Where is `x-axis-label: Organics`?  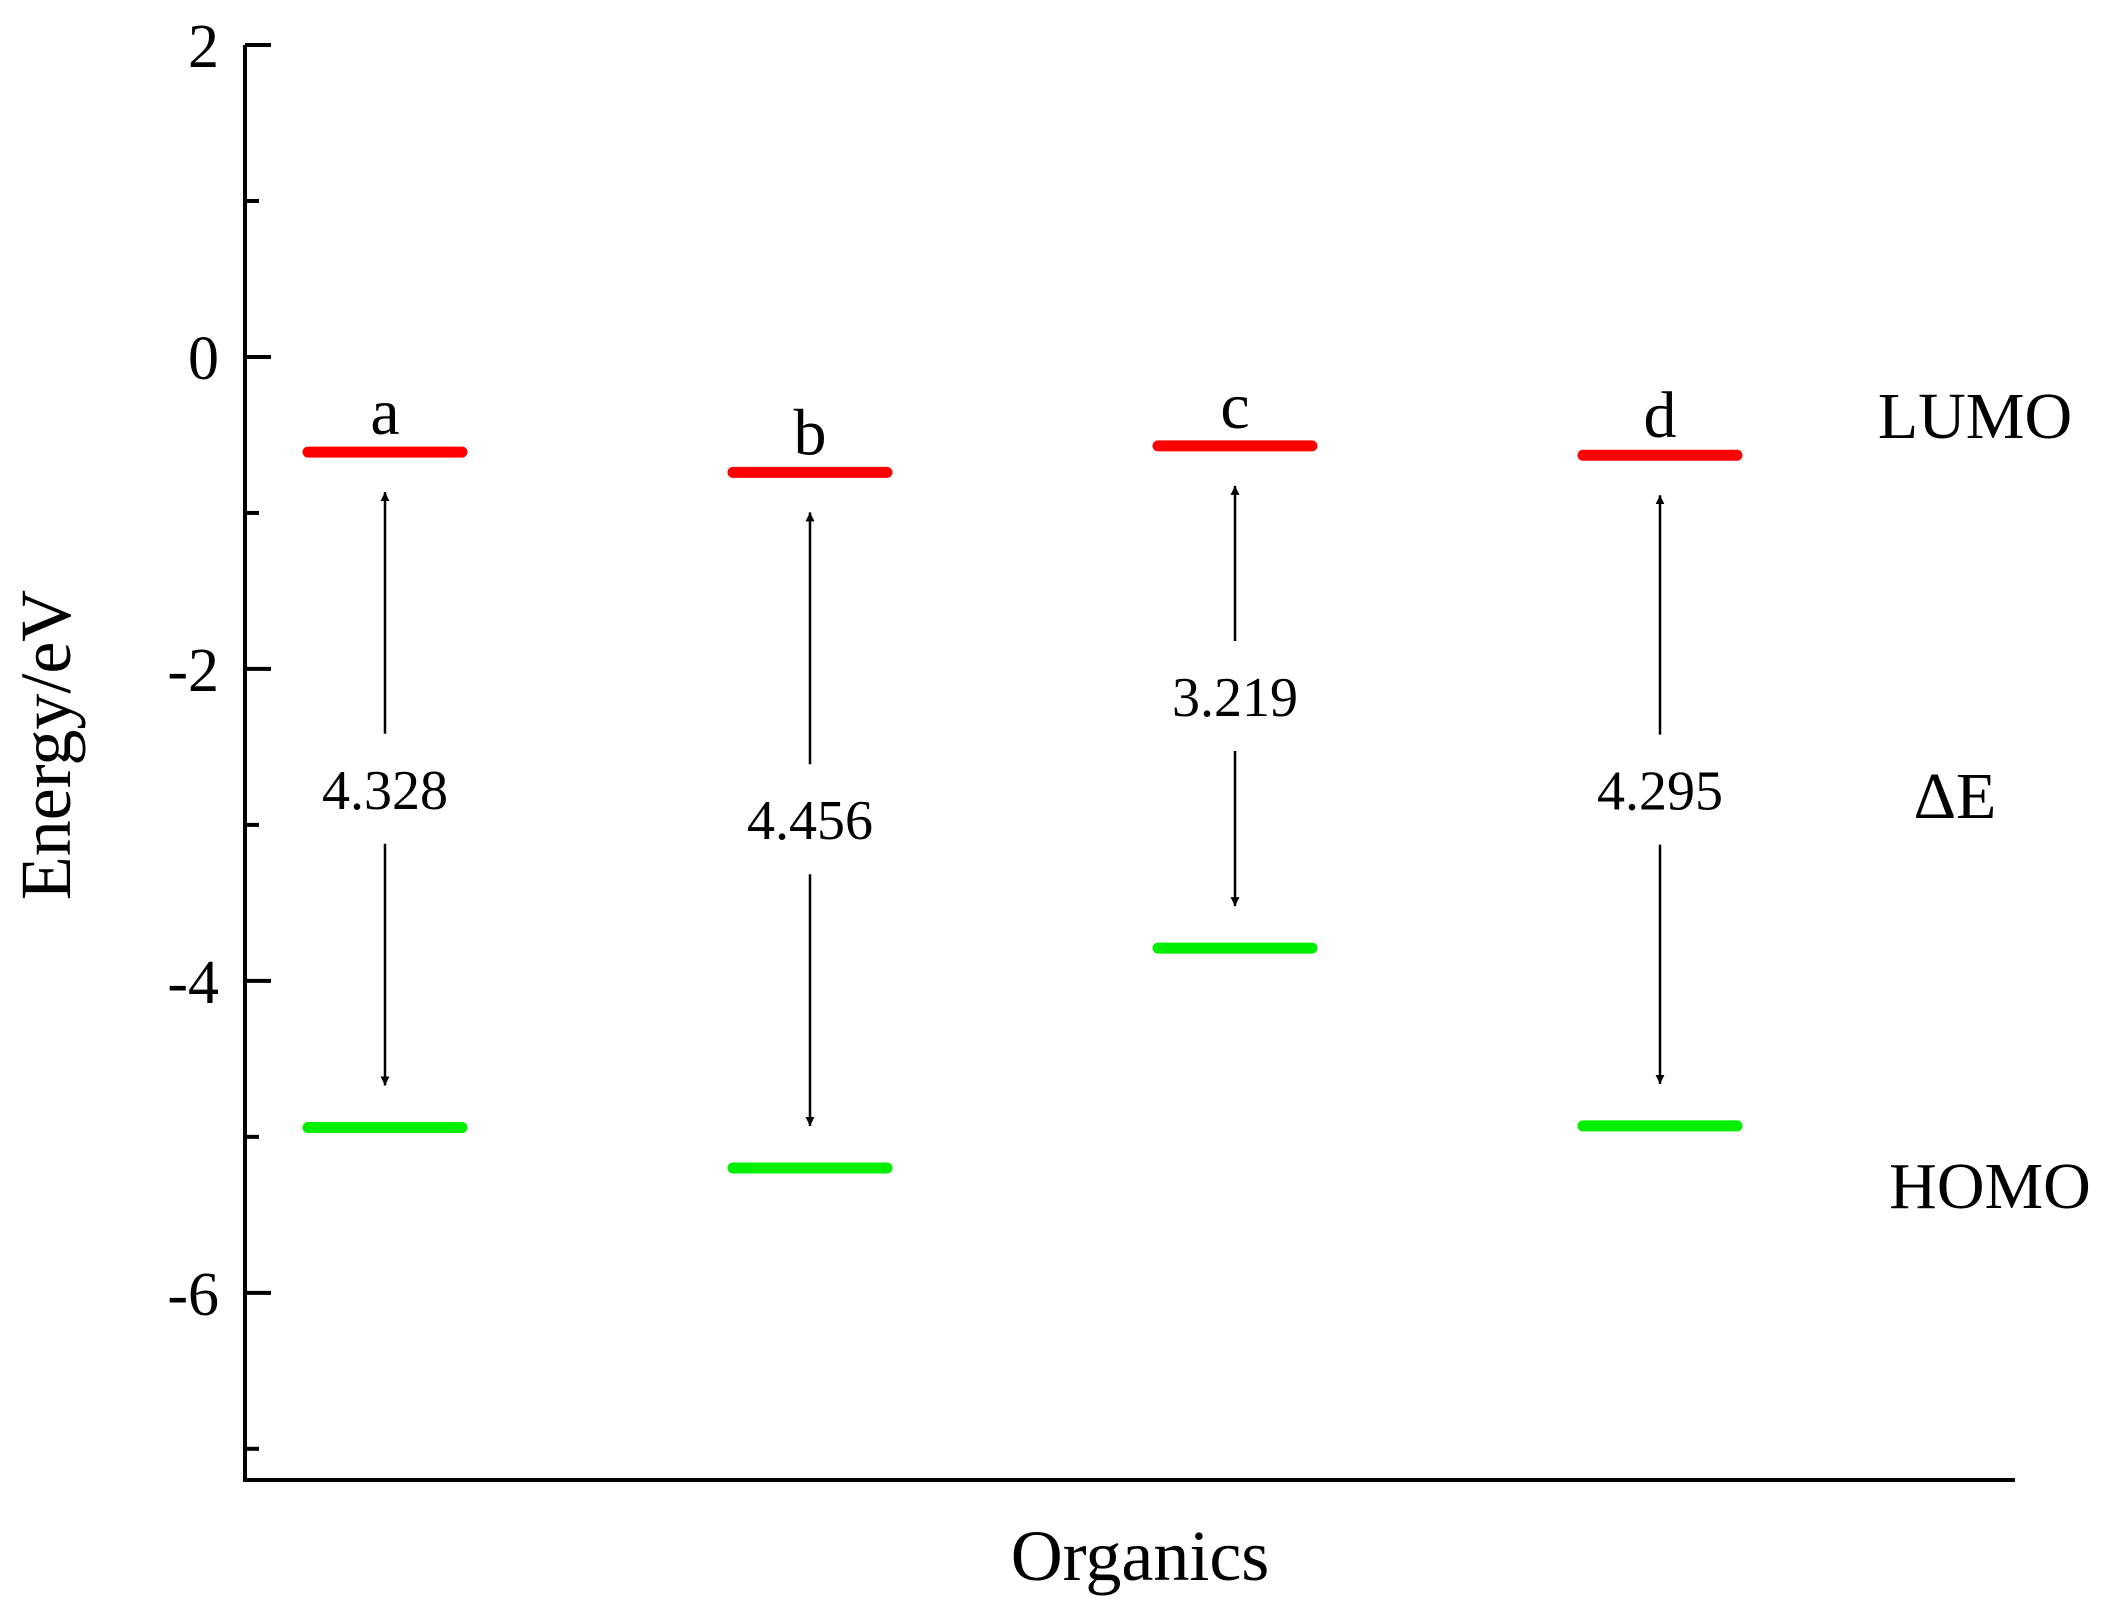 x-axis-label: Organics is located at coordinates (1140, 1556).